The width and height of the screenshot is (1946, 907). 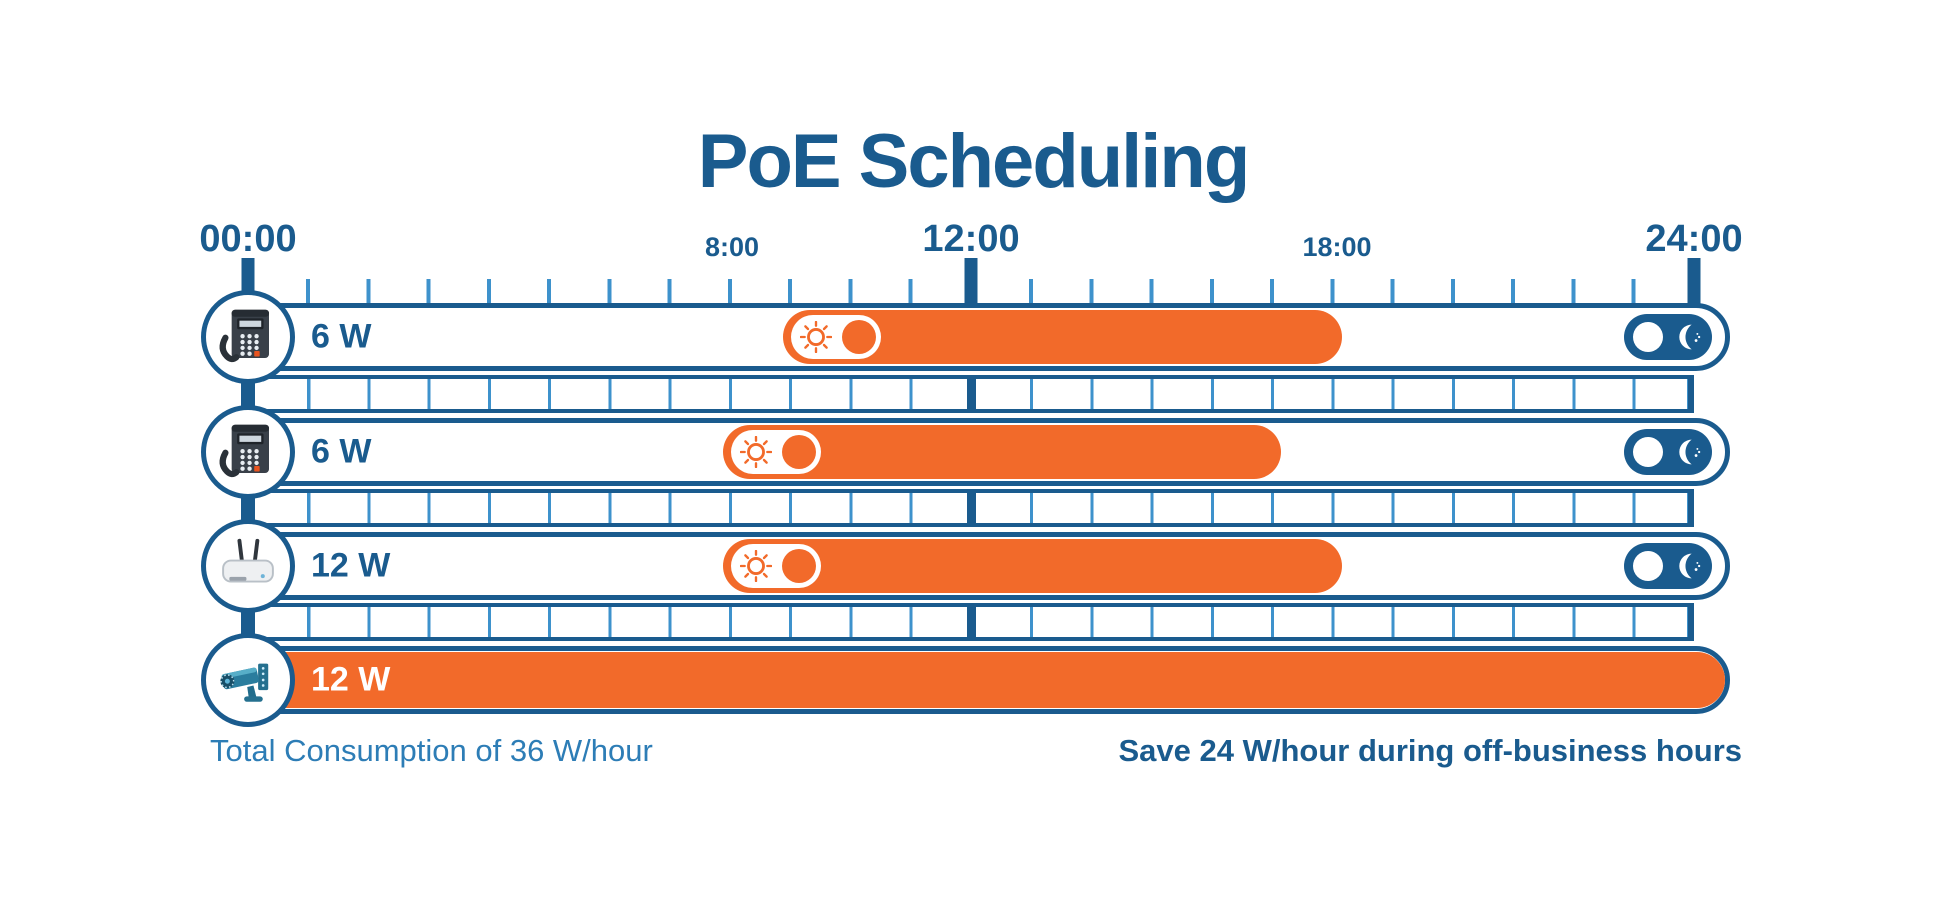 What do you see at coordinates (1430, 750) in the screenshot?
I see `savings-note: Save 24 W/hour during off-business hours` at bounding box center [1430, 750].